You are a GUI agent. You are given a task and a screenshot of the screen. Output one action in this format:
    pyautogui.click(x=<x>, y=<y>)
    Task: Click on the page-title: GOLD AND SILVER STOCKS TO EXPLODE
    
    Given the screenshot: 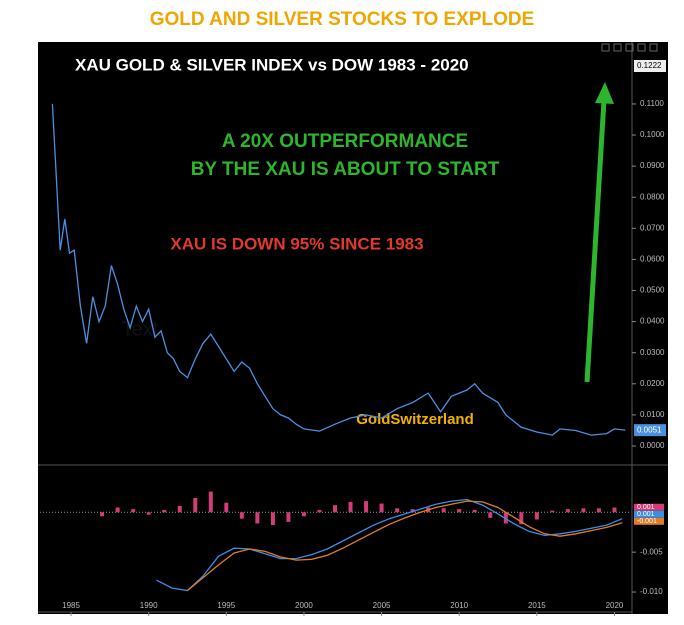 What is the action you would take?
    pyautogui.click(x=342, y=19)
    